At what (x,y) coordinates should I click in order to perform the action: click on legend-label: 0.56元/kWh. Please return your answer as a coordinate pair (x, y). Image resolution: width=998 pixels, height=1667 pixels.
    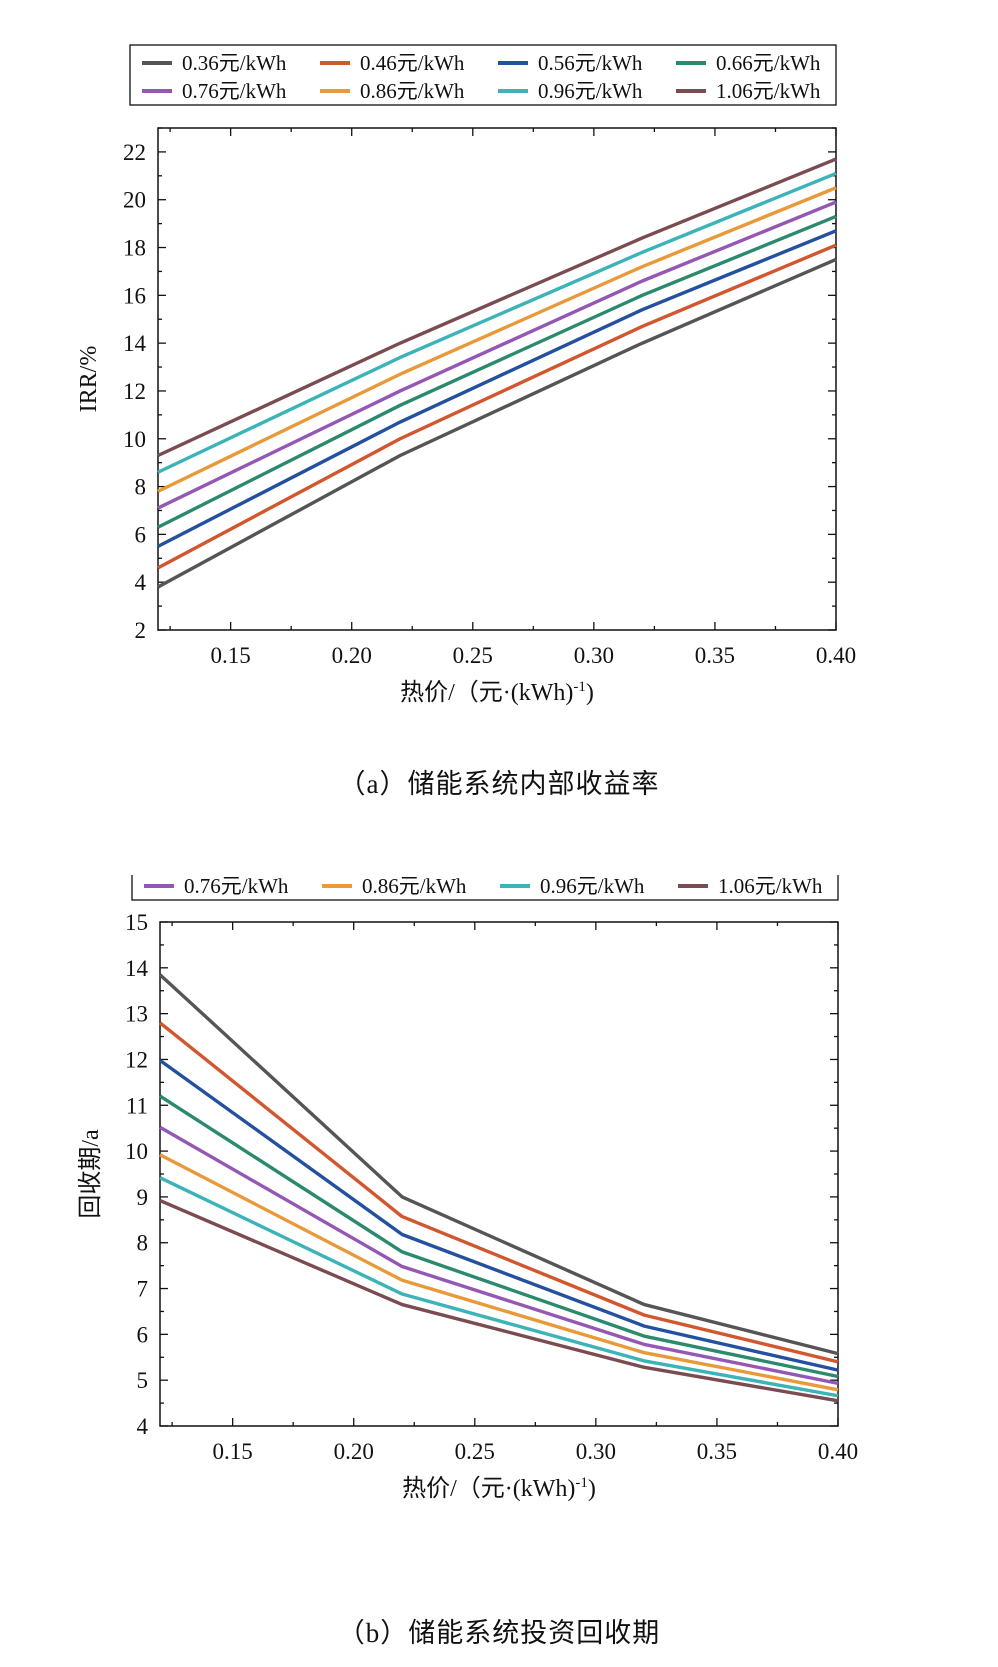
    Looking at the image, I should click on (590, 63).